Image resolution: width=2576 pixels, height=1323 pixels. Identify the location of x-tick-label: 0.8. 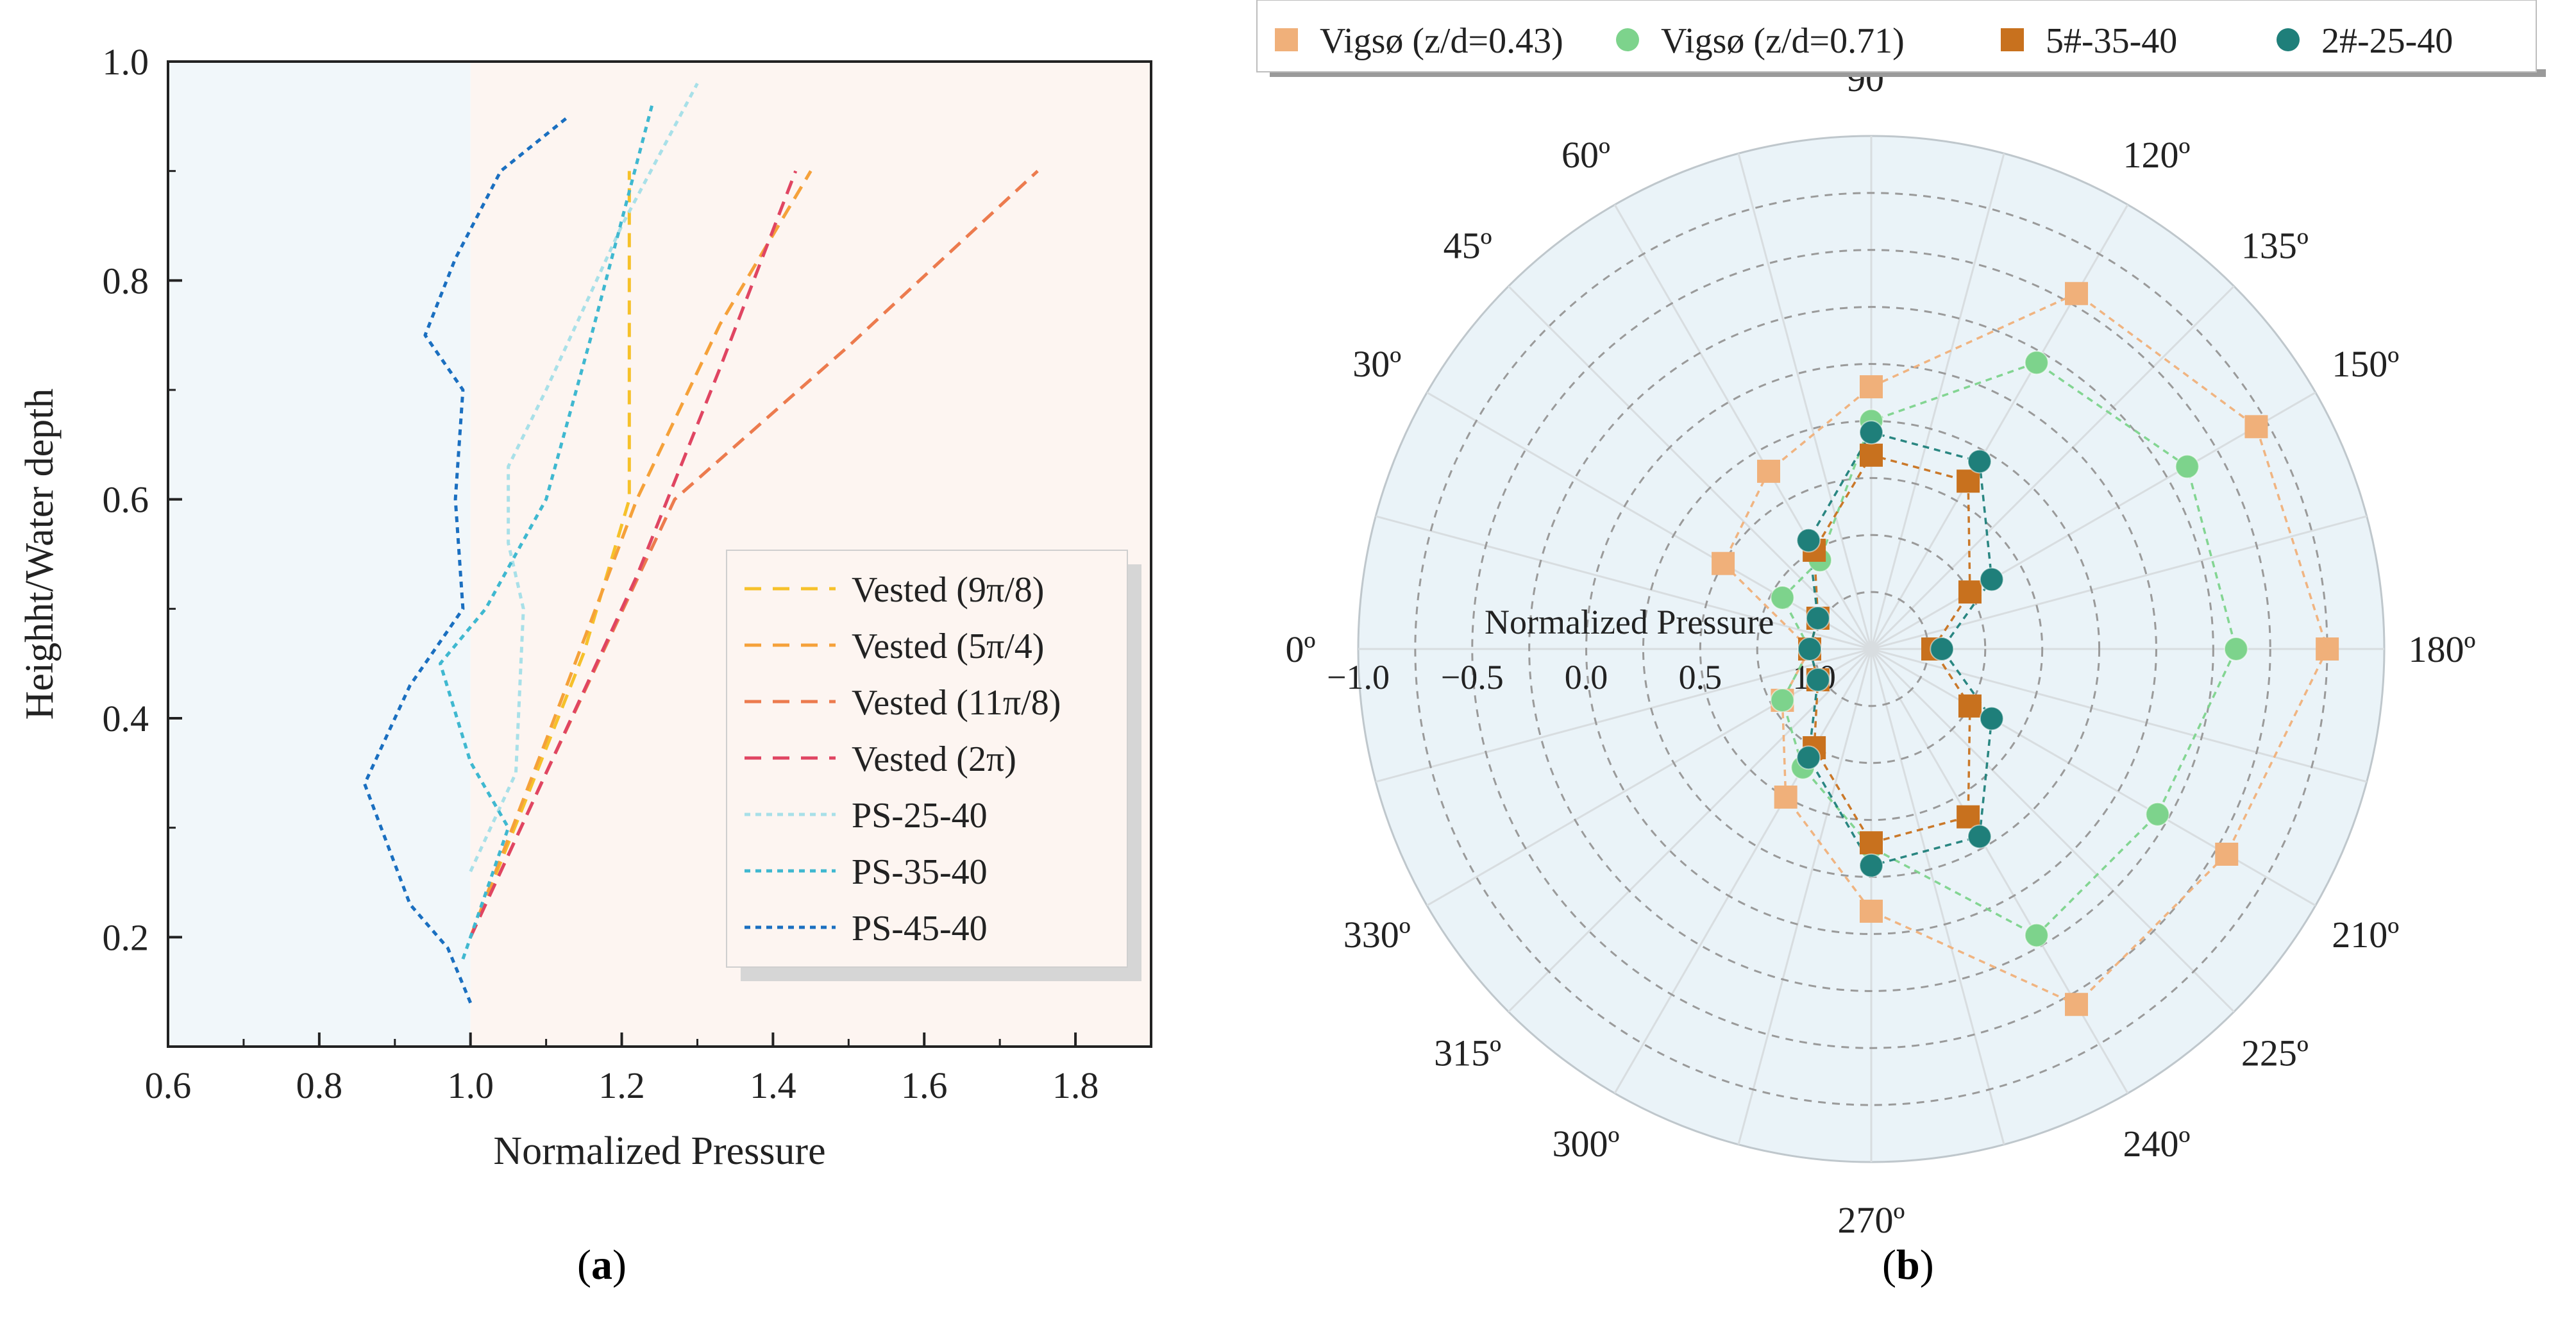
(319, 1085).